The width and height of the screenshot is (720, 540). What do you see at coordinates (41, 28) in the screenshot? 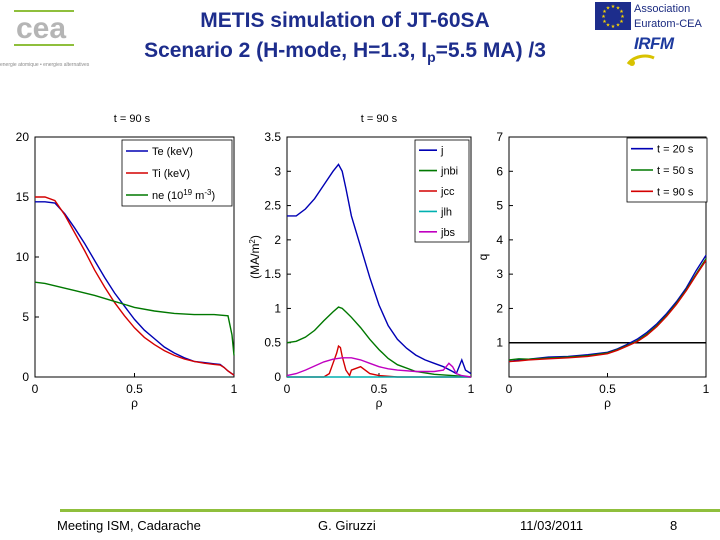
I see `cea-logo-text: cea` at bounding box center [41, 28].